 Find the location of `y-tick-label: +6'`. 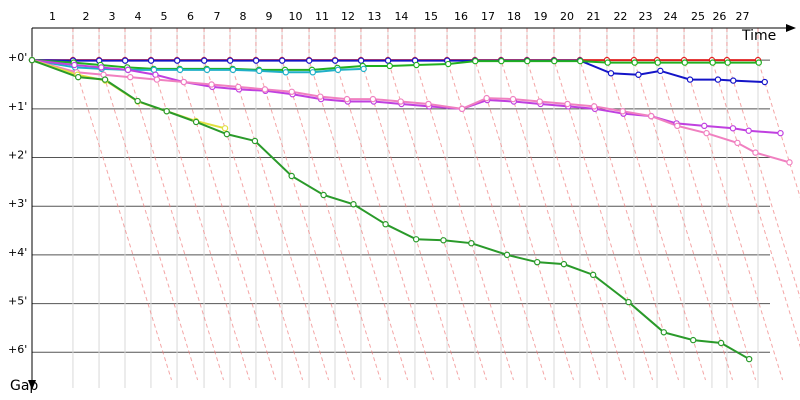

y-tick-label: +6' is located at coordinates (17, 349).